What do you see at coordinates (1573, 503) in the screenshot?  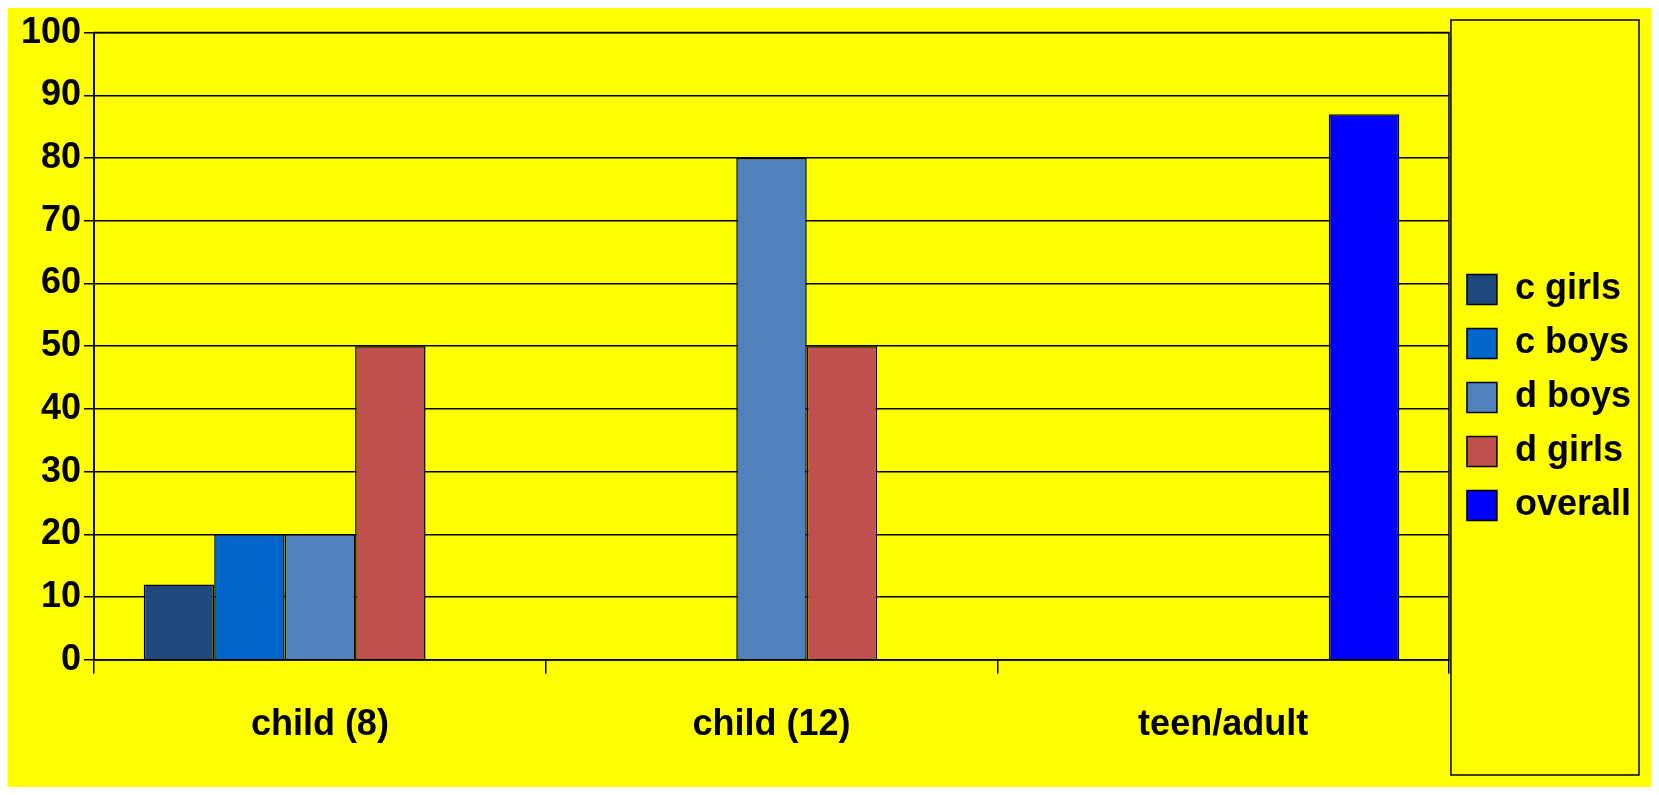 I see `legend-label: overall` at bounding box center [1573, 503].